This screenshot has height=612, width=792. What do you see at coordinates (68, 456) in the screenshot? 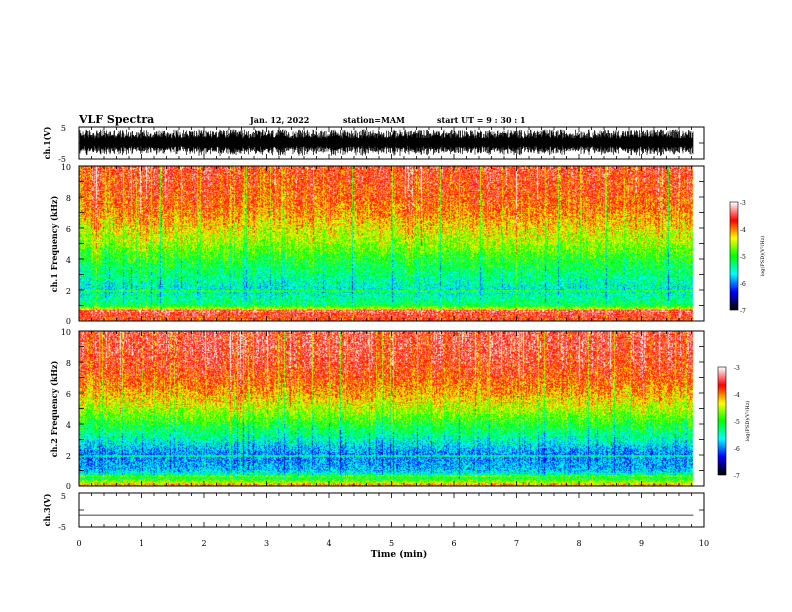
I see `ch2-ytick-2: 2` at bounding box center [68, 456].